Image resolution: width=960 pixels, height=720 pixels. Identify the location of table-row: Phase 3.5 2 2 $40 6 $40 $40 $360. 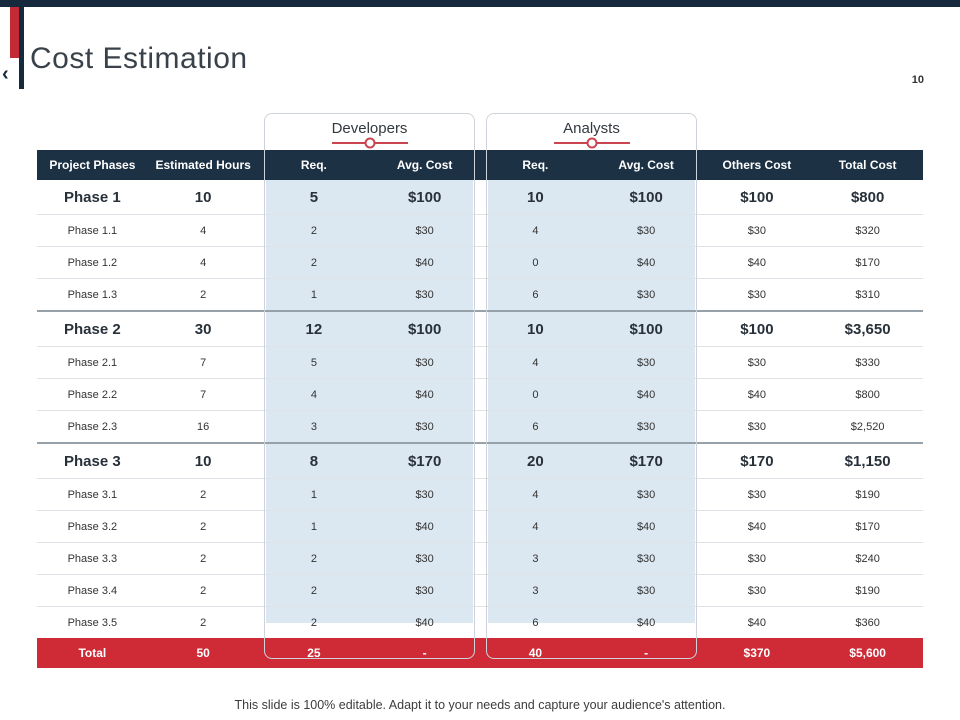
(480, 622).